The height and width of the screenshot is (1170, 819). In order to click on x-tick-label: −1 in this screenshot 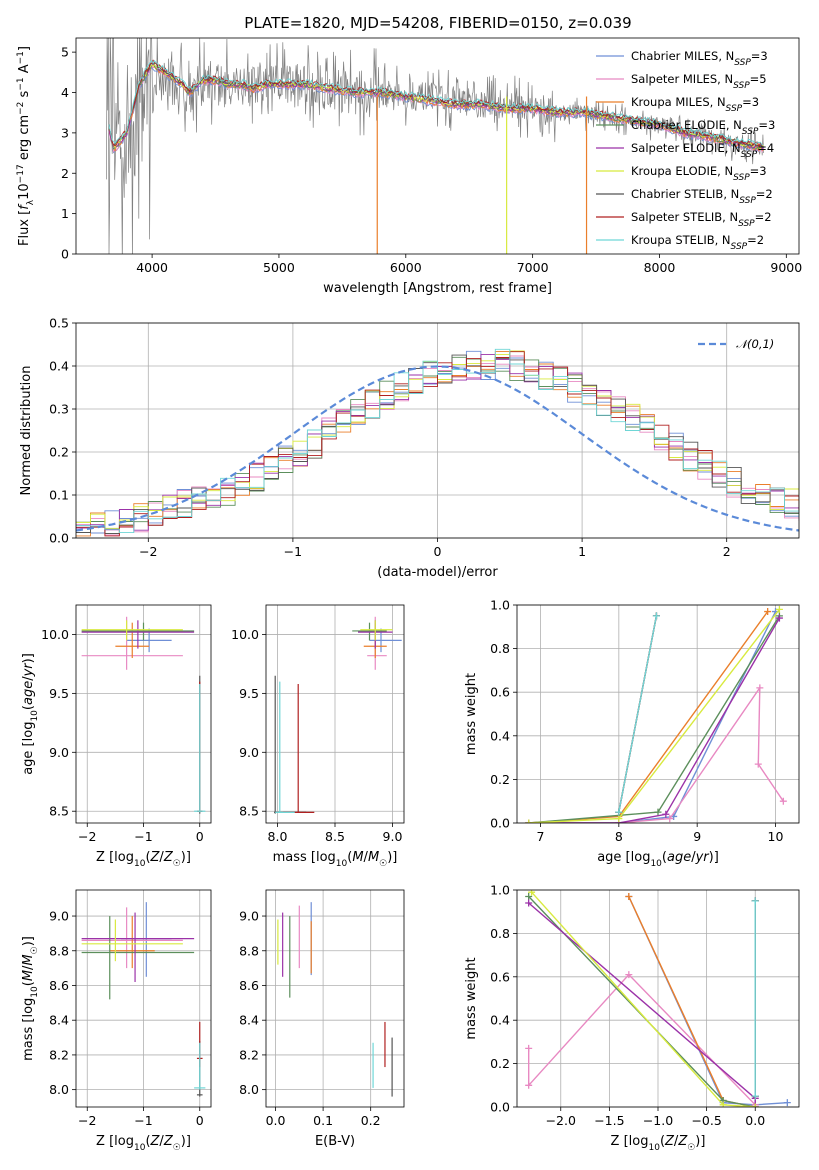, I will do `click(293, 551)`.